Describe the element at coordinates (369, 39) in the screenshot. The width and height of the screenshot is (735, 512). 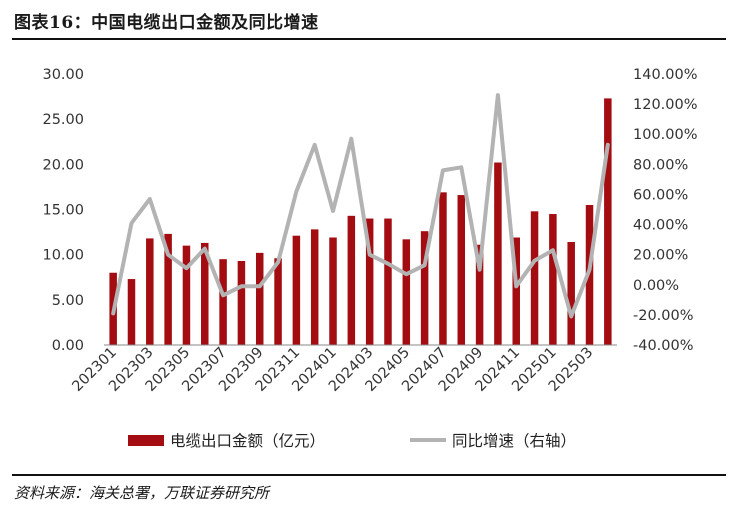
I see `title-rule` at that location.